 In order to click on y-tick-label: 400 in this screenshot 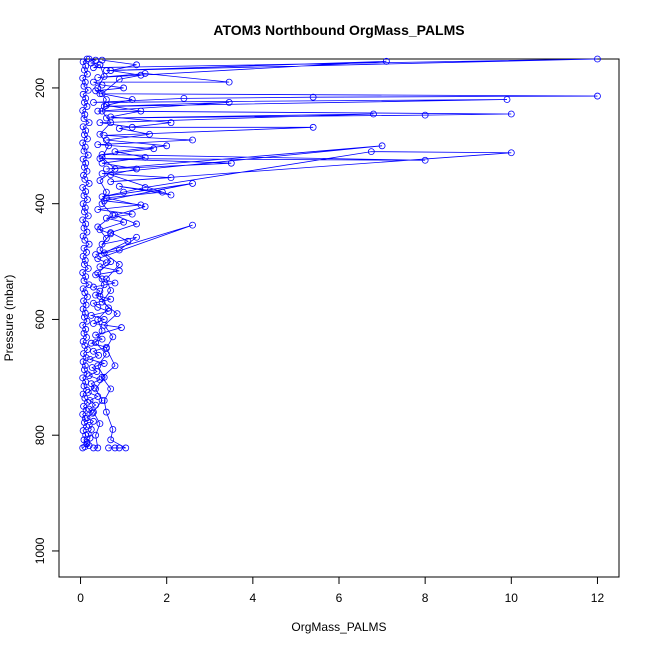, I will do `click(40, 203)`.